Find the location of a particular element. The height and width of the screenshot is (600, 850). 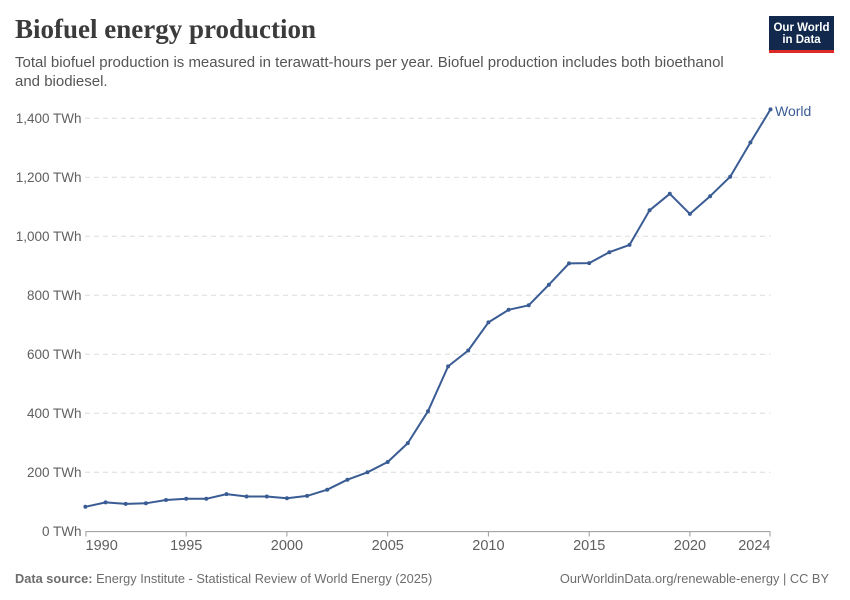

svg-text: 0 TWh is located at coordinates (62, 531).